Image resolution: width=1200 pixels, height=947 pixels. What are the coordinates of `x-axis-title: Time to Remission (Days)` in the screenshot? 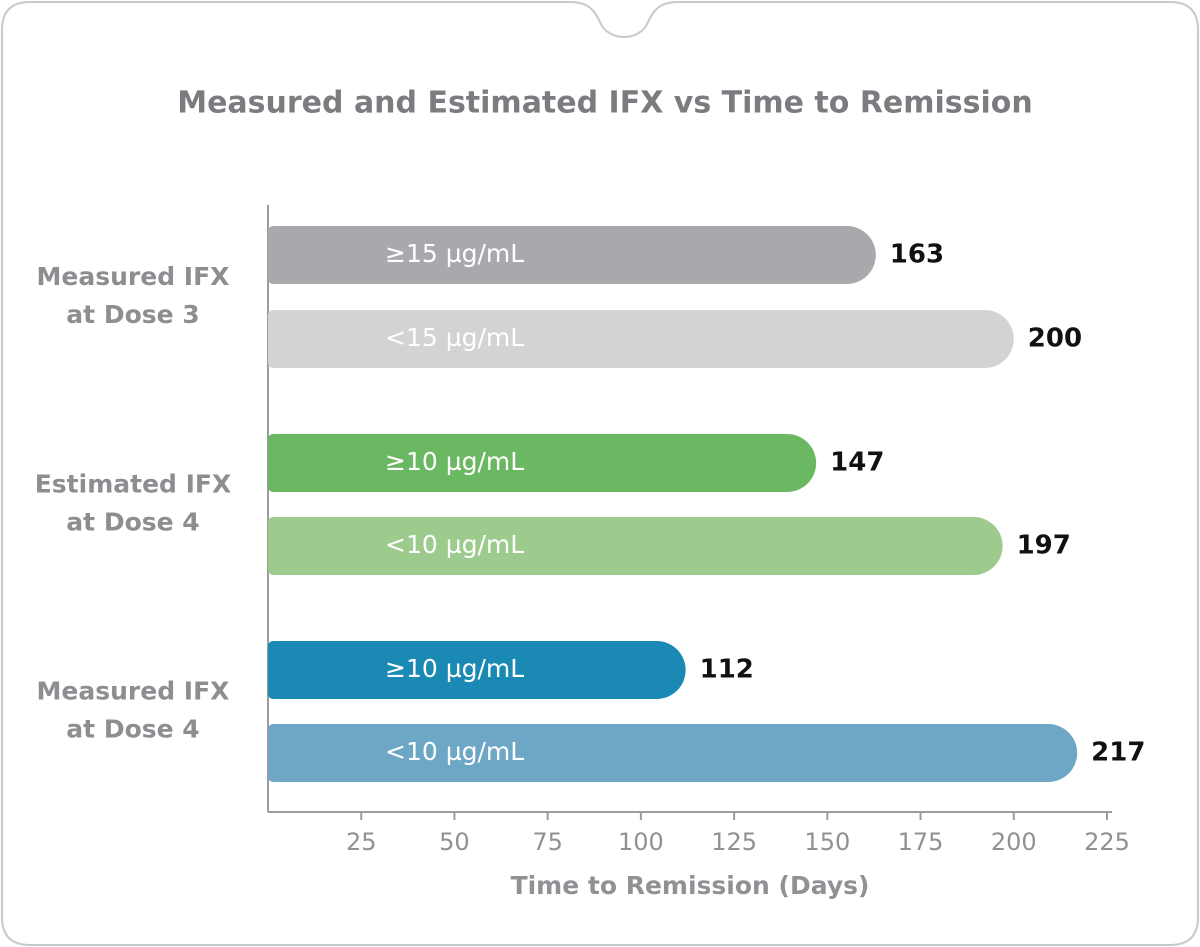 It's located at (690, 885).